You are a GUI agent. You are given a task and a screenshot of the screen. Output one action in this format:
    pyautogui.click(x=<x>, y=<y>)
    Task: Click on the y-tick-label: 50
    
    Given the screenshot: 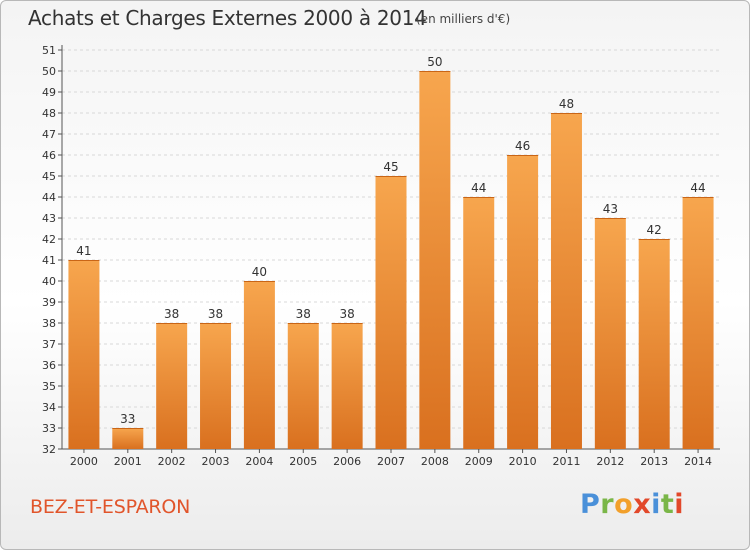 What is the action you would take?
    pyautogui.click(x=49, y=71)
    